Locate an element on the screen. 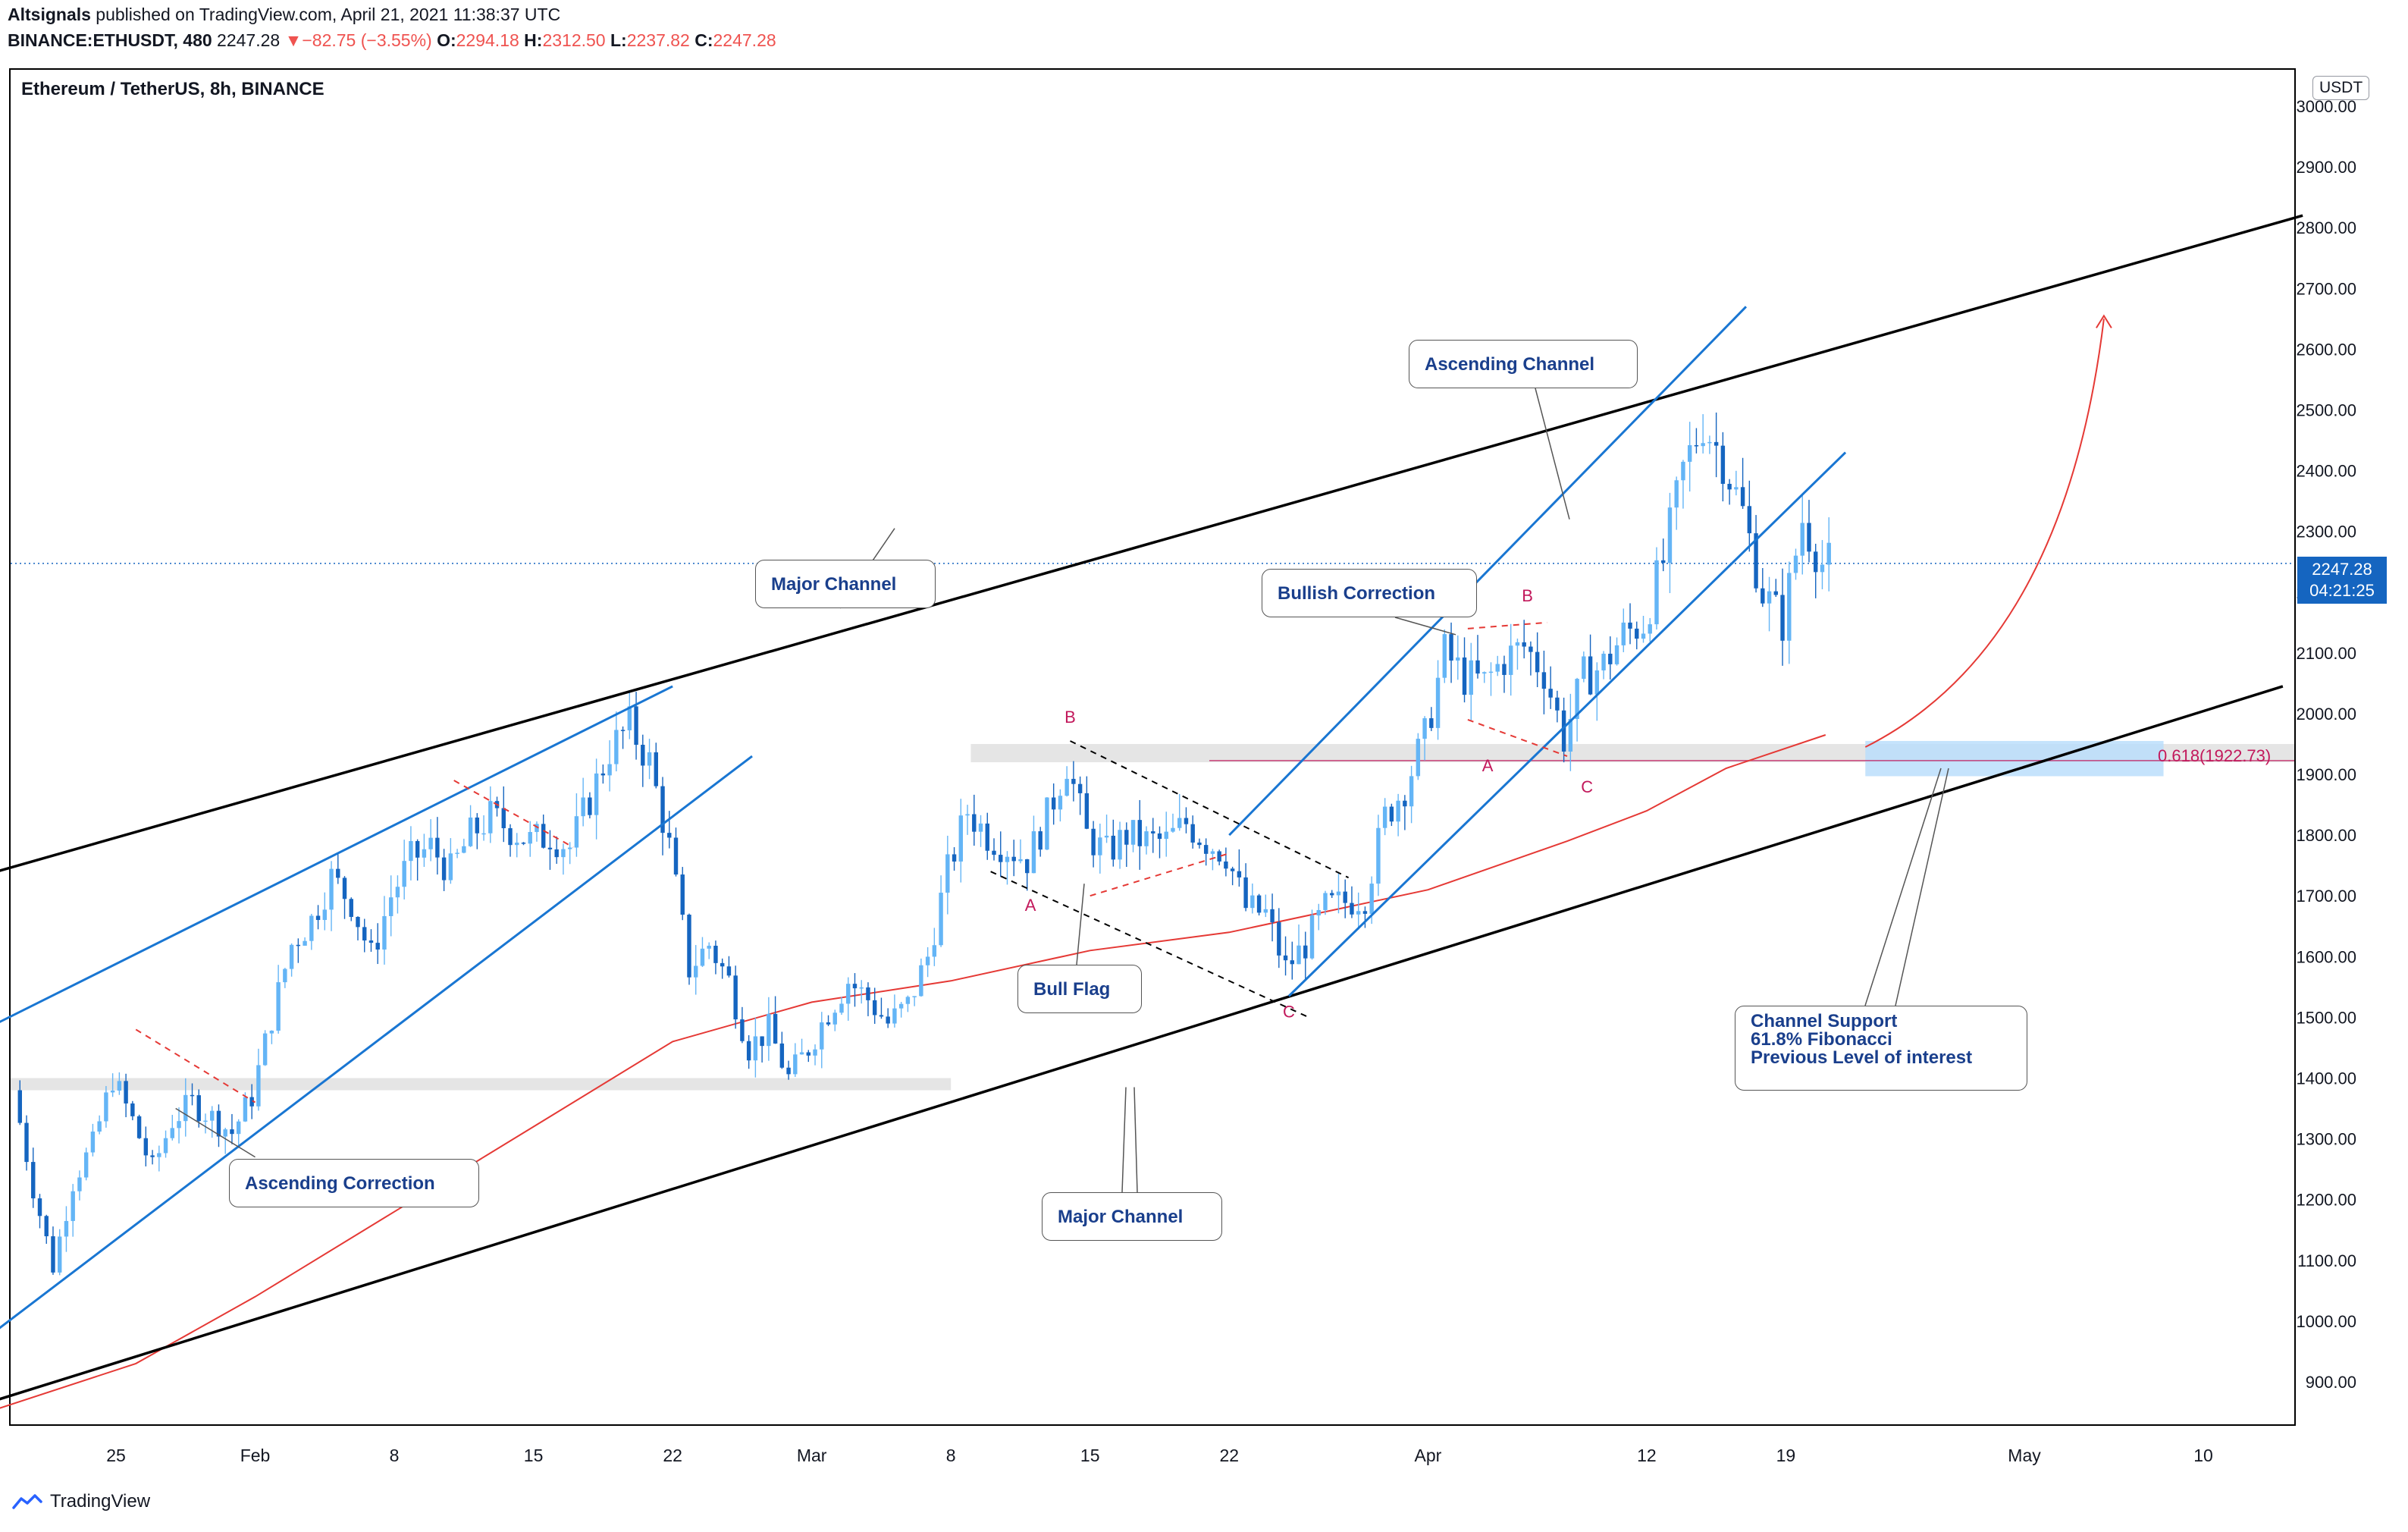  y-tick-label: 900.00 is located at coordinates (2331, 1383).